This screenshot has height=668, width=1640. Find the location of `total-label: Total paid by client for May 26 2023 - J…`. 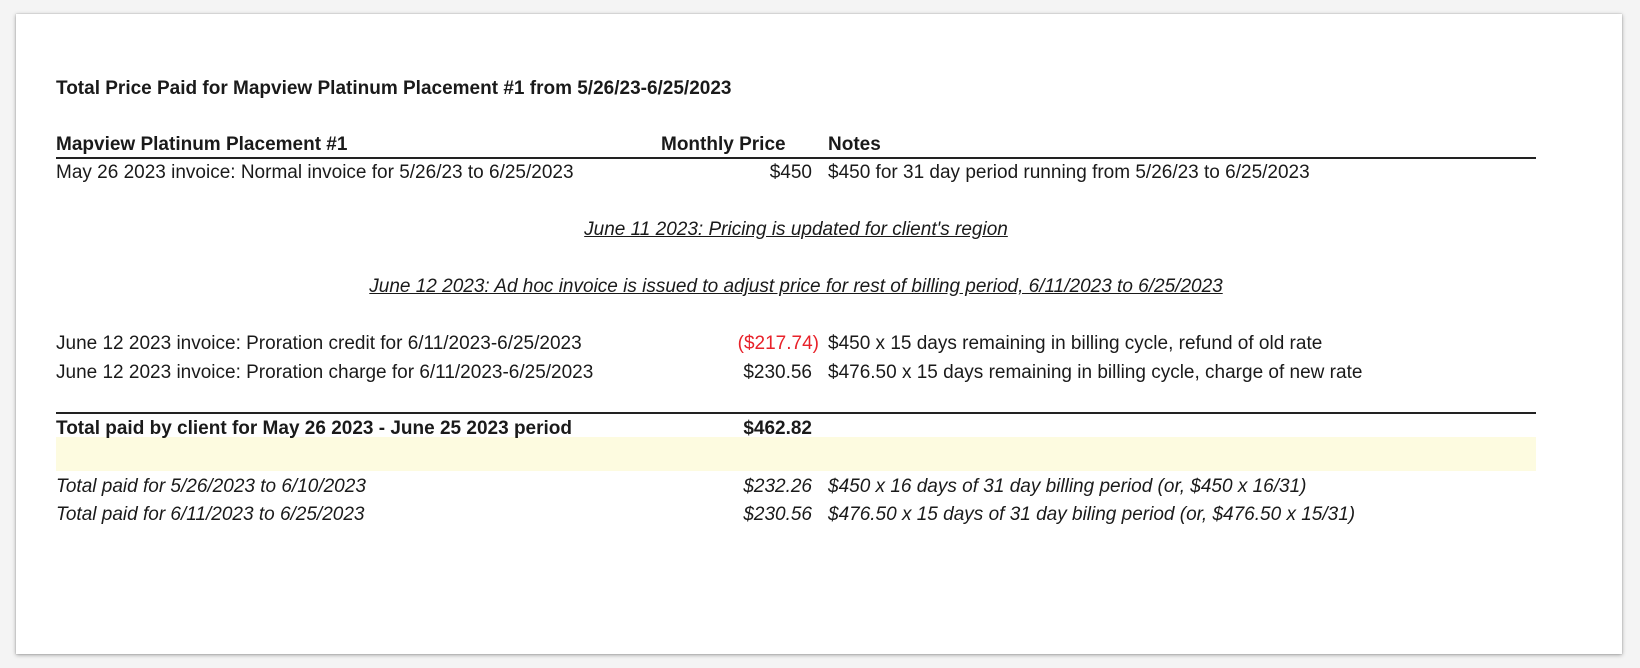

total-label: Total paid by client for May 26 2023 - J… is located at coordinates (314, 428).